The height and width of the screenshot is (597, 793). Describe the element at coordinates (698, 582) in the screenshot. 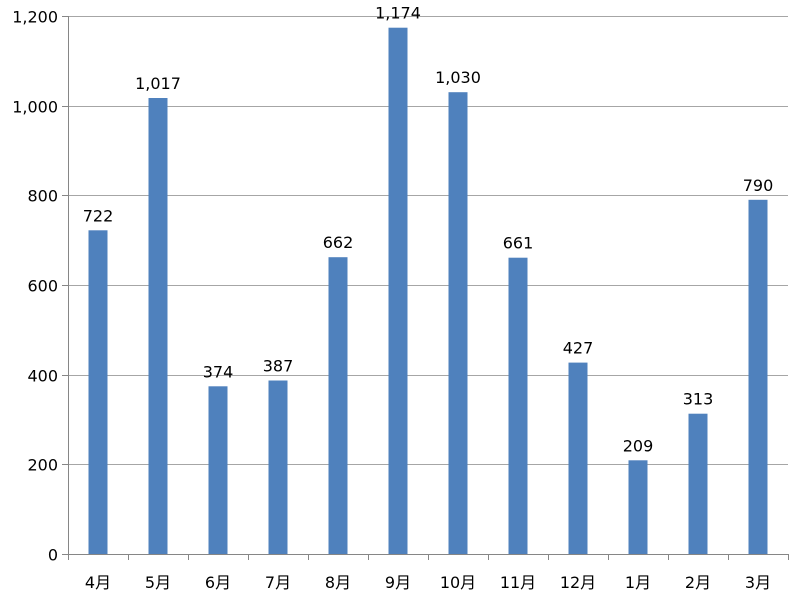

I see `x-tick-label: 2月` at that location.